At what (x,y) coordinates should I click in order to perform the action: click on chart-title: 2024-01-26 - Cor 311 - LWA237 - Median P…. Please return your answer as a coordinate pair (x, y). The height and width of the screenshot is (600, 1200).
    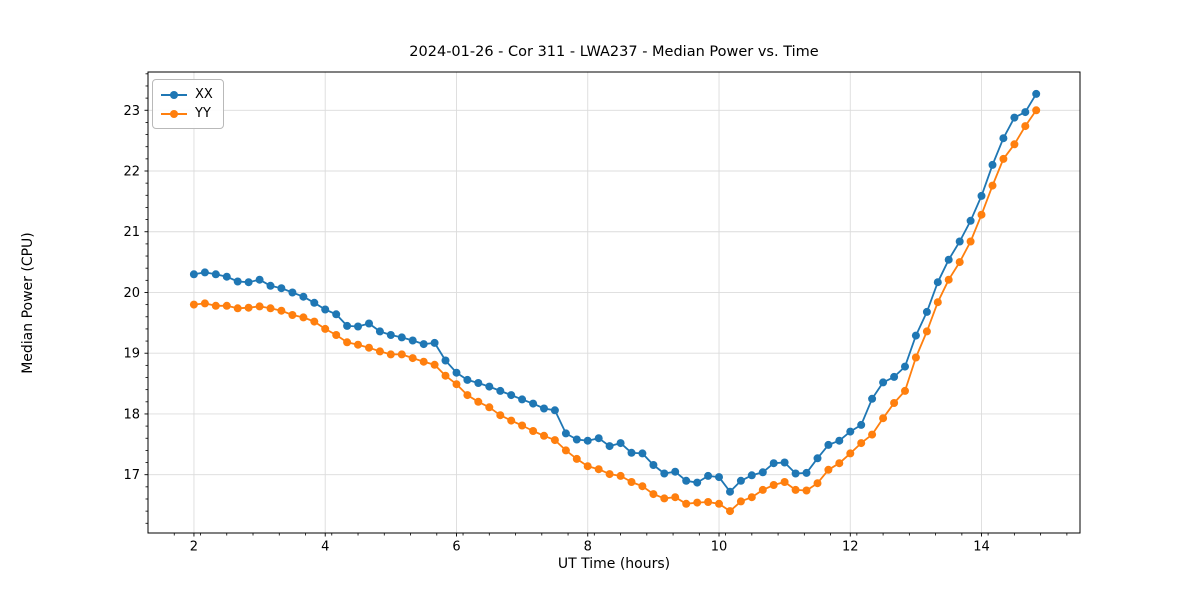
    Looking at the image, I should click on (614, 52).